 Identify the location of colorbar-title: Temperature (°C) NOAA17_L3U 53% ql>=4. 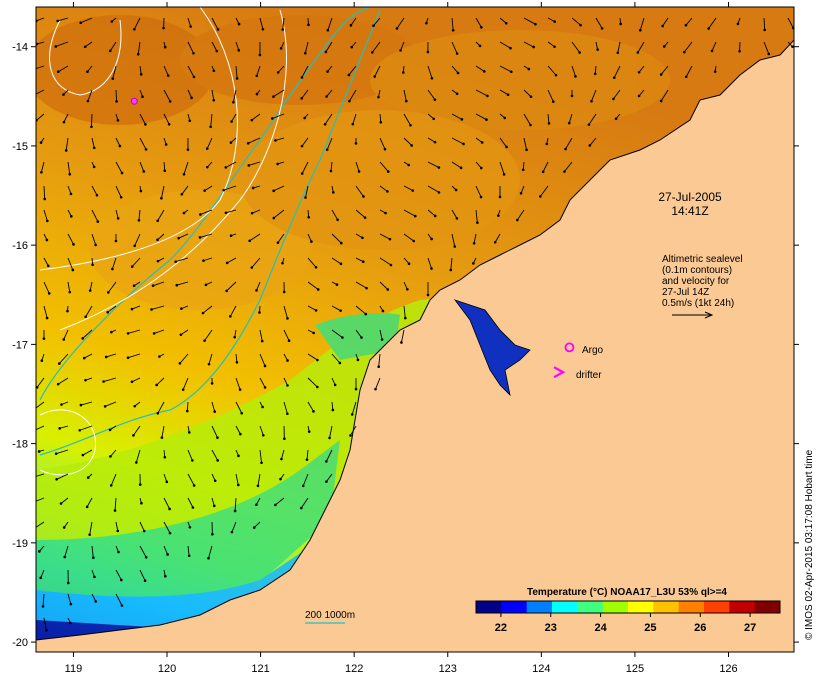
(627, 592).